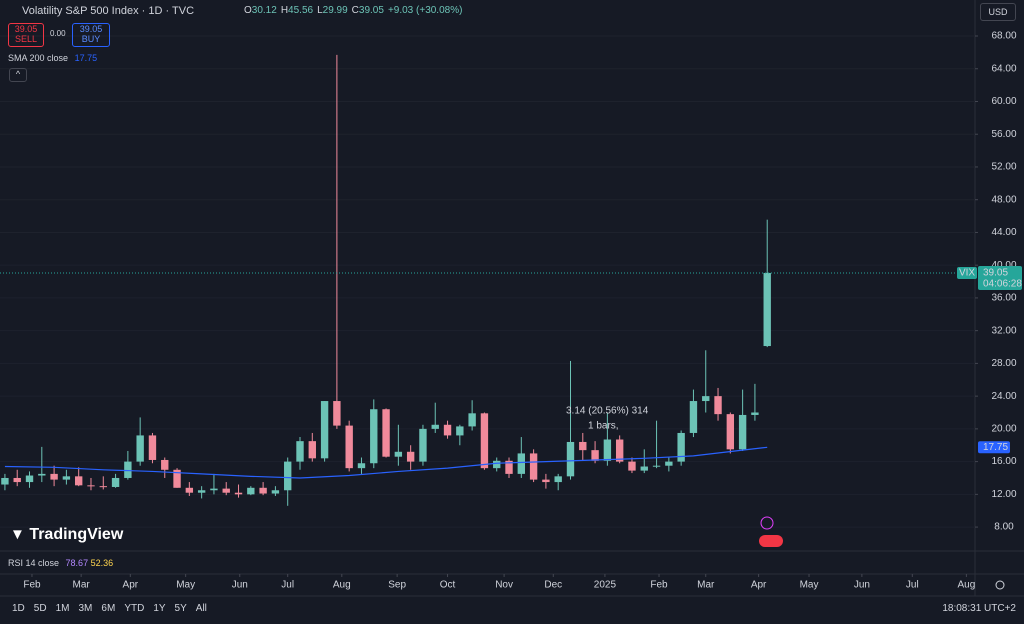 The image size is (1024, 624). What do you see at coordinates (18, 75) in the screenshot?
I see `collapse-button: ^` at bounding box center [18, 75].